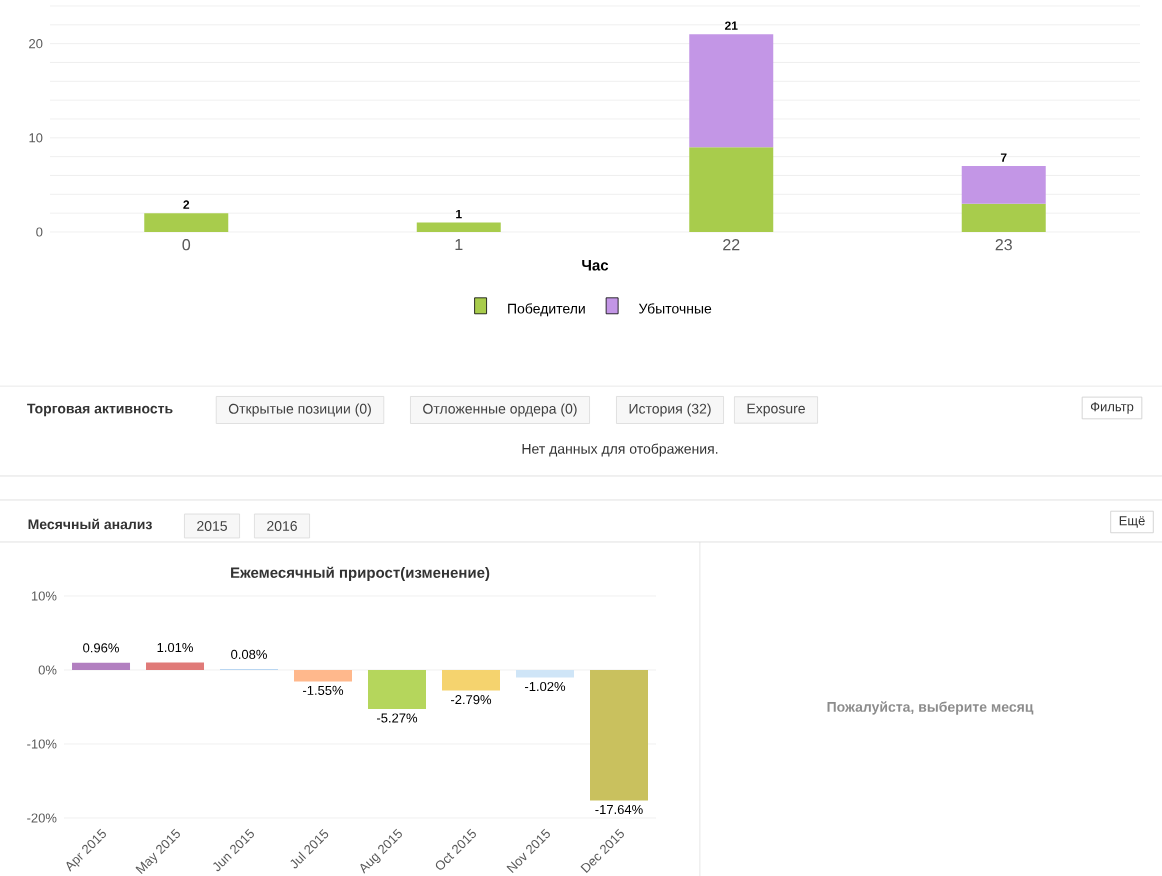 Image resolution: width=1162 pixels, height=876 pixels. I want to click on x-tick-label: 22, so click(731, 245).